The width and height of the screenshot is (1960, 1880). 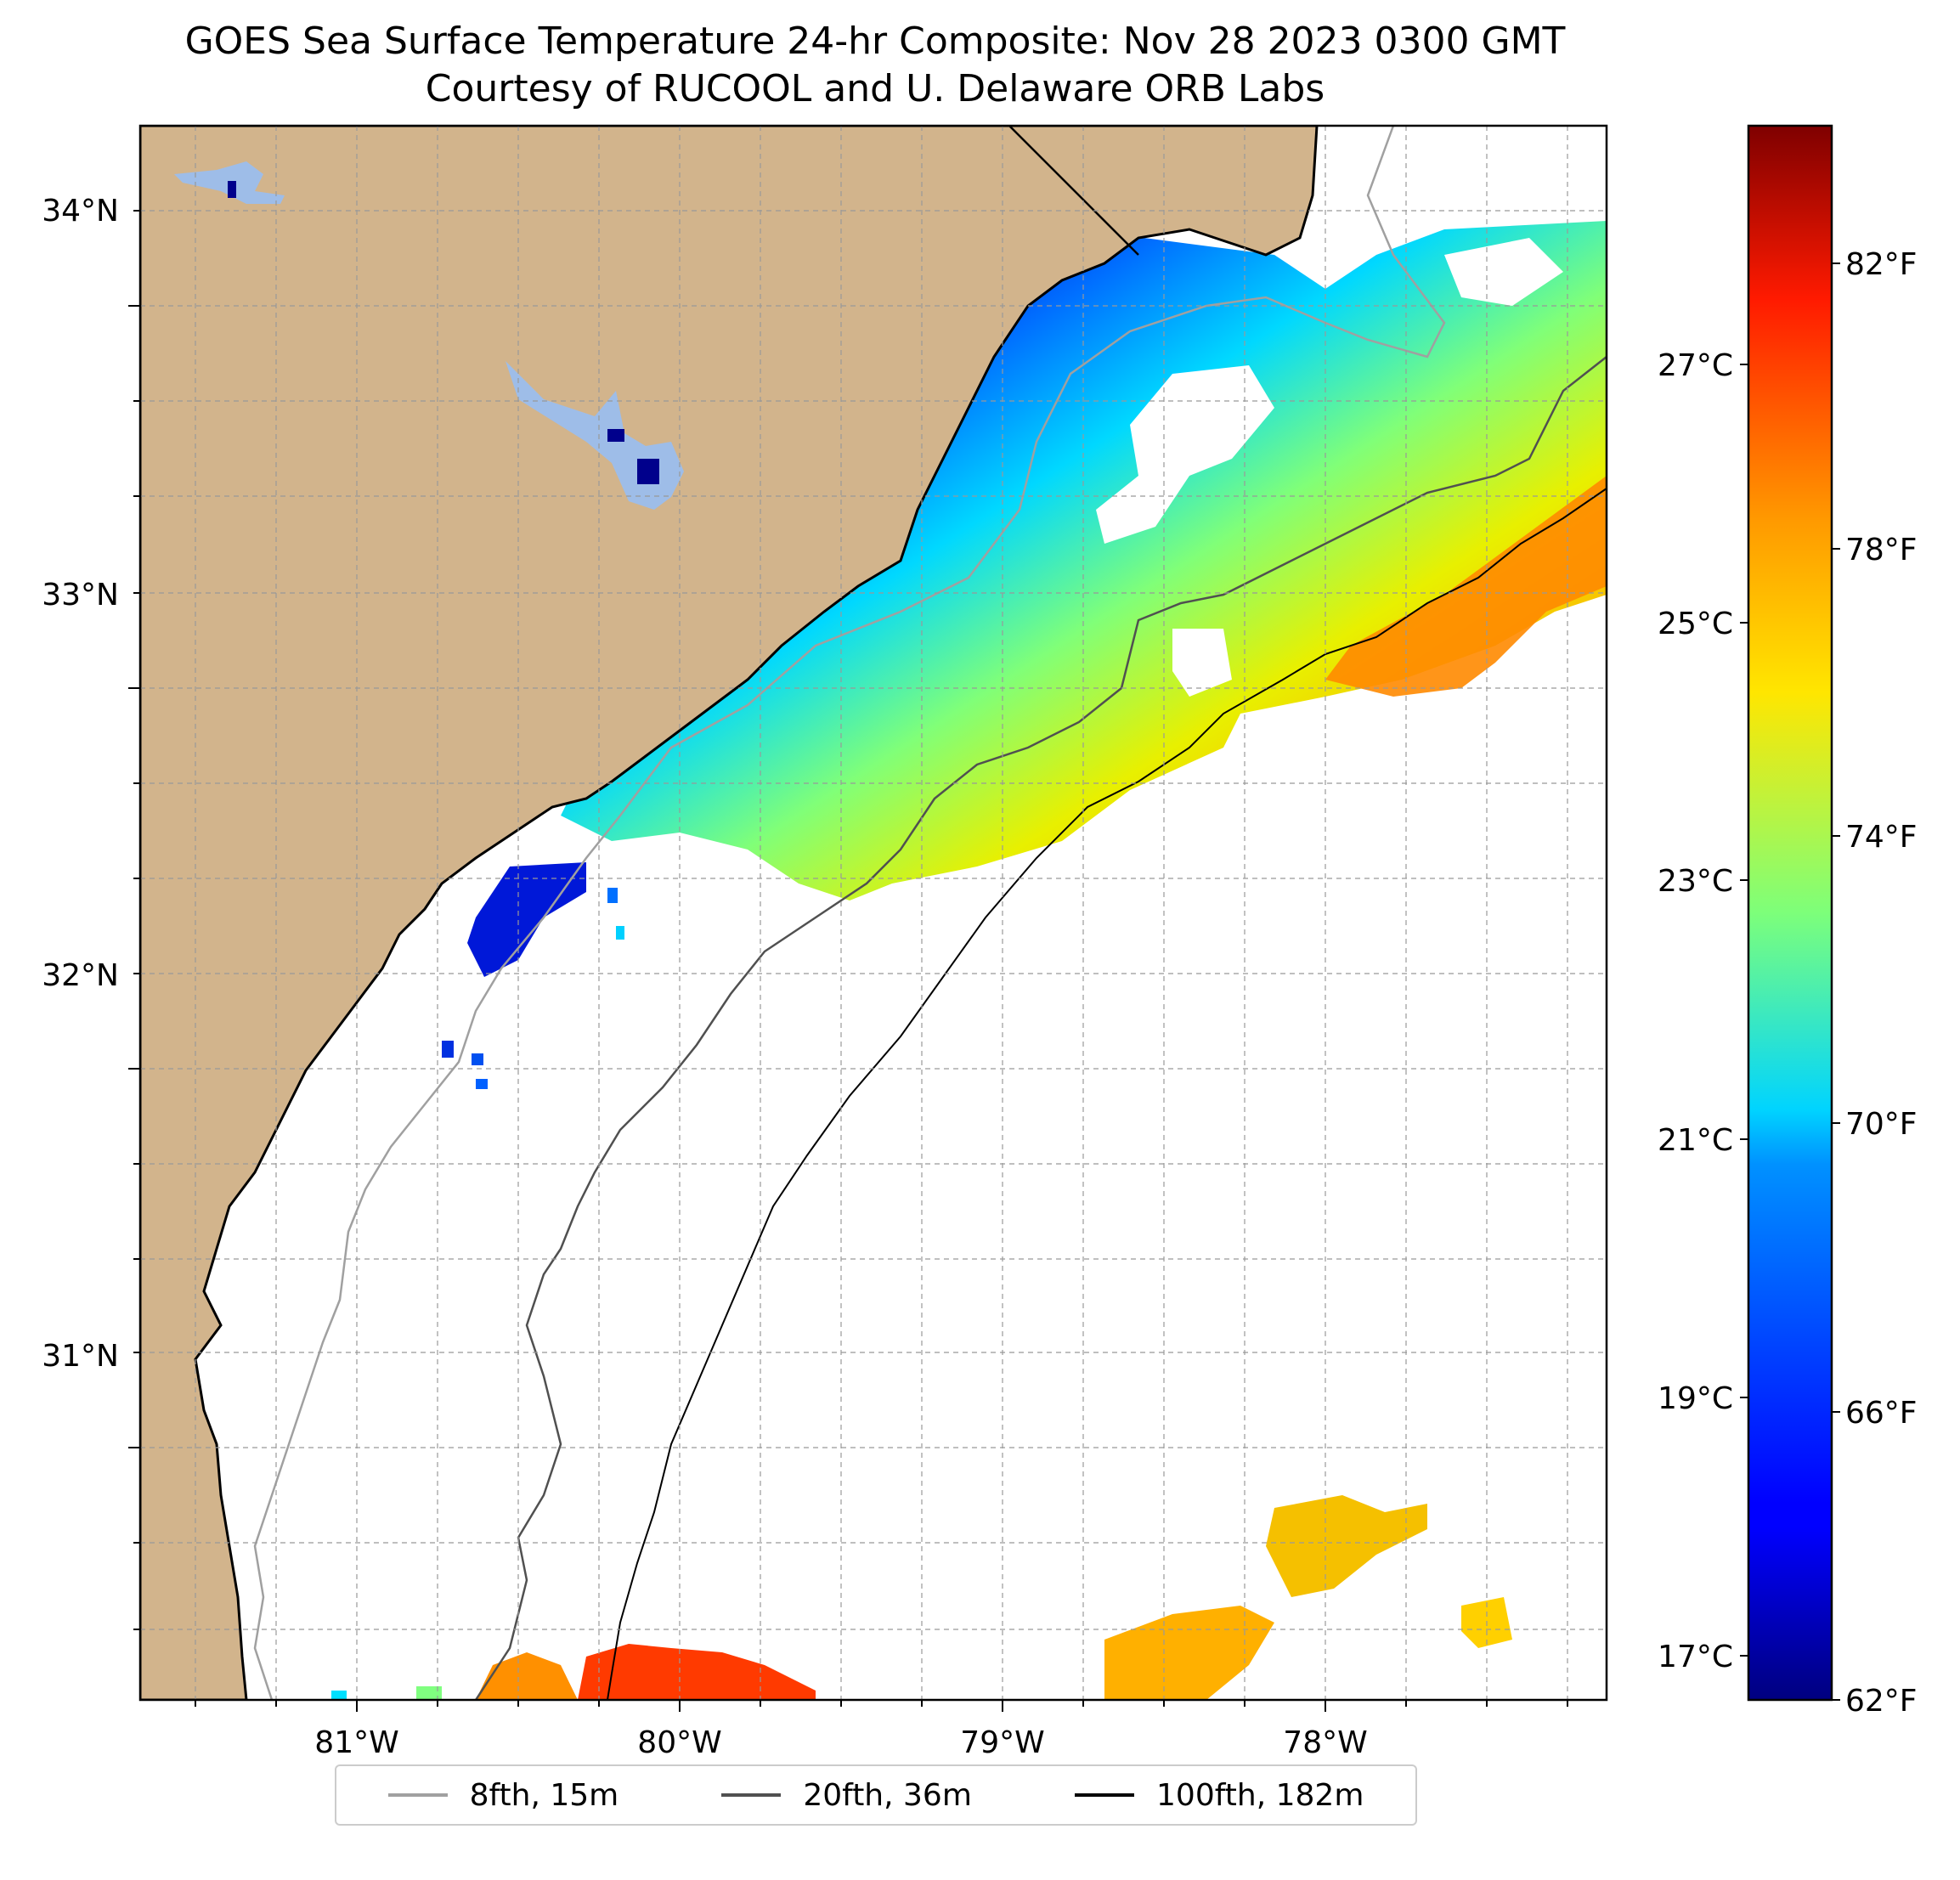 What do you see at coordinates (1002, 1742) in the screenshot?
I see `lon-label: 79°W` at bounding box center [1002, 1742].